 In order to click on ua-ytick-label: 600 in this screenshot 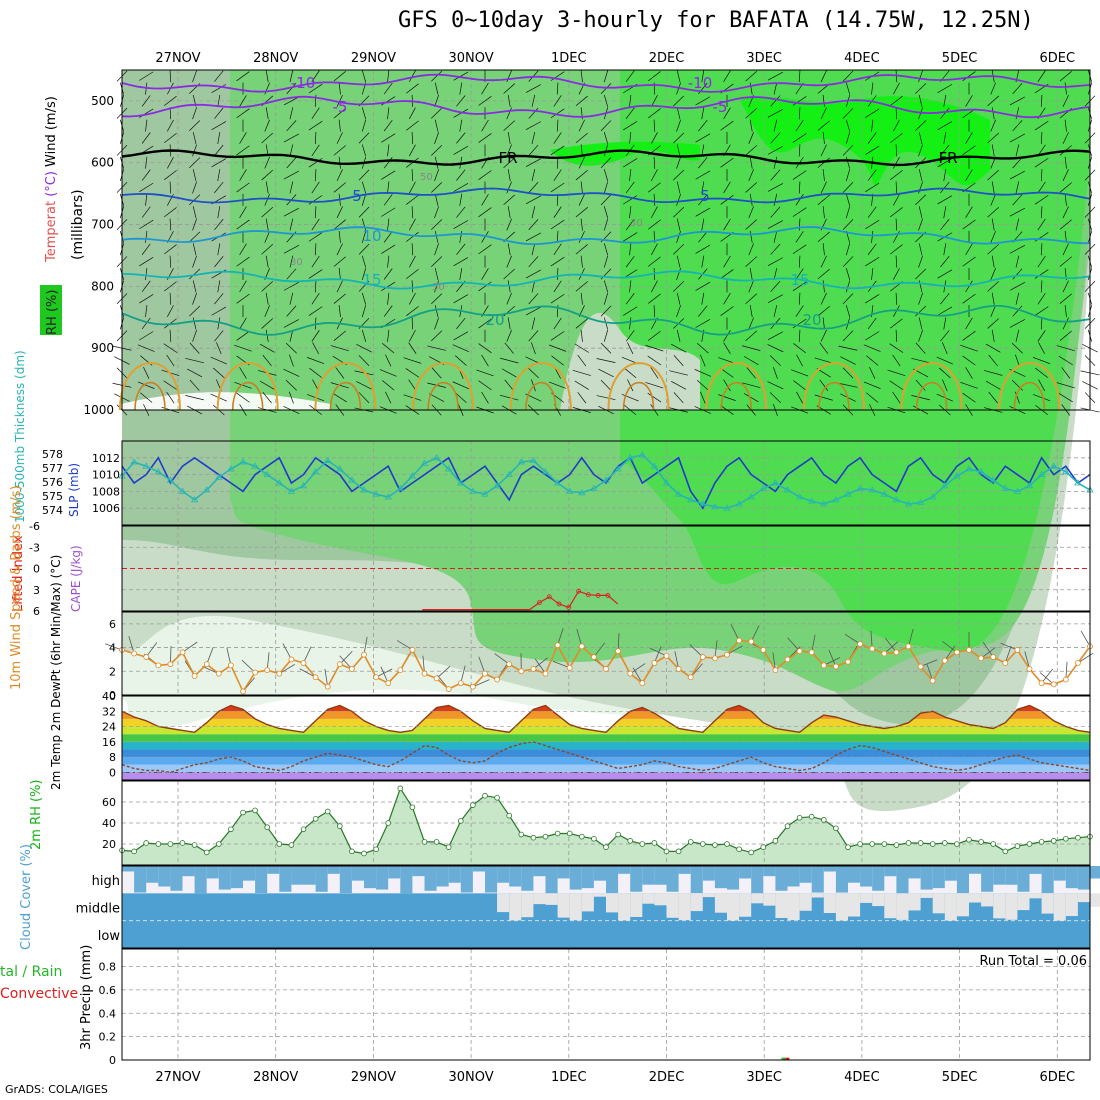, I will do `click(102, 163)`.